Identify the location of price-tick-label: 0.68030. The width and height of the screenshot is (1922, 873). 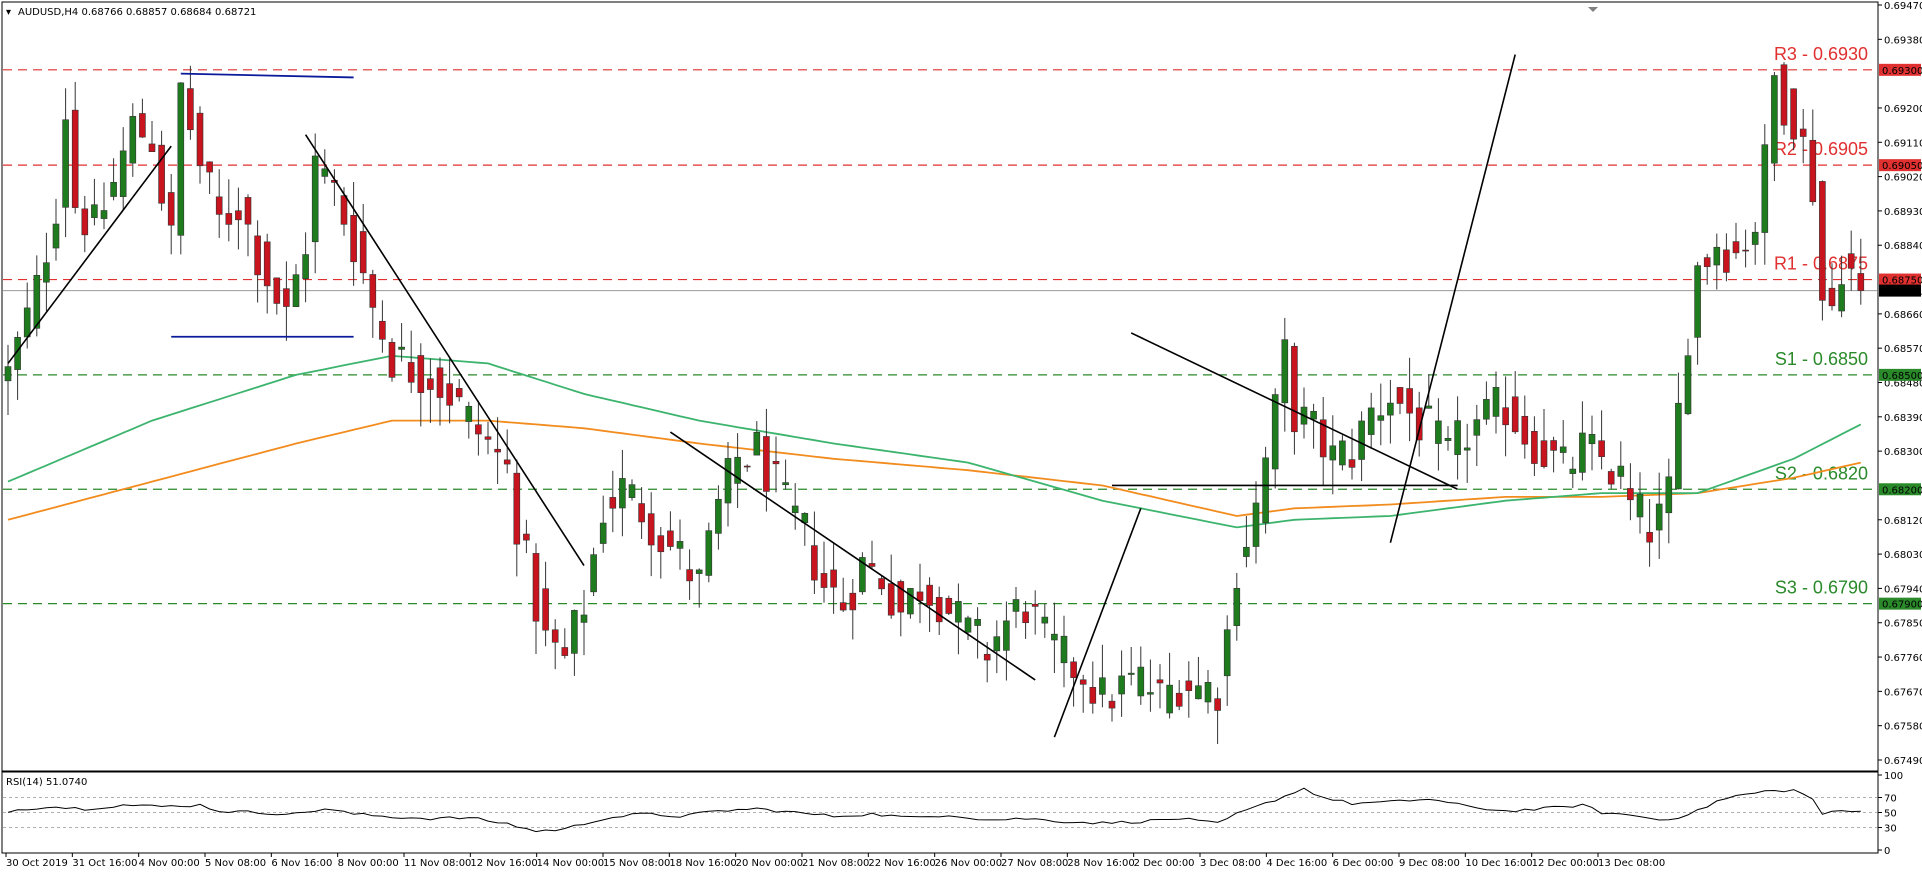
(1903, 555).